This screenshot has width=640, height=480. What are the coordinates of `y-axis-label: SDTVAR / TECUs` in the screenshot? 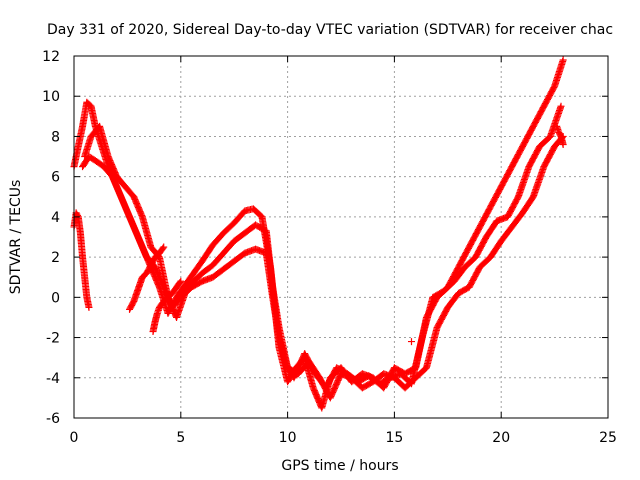 It's located at (16, 237).